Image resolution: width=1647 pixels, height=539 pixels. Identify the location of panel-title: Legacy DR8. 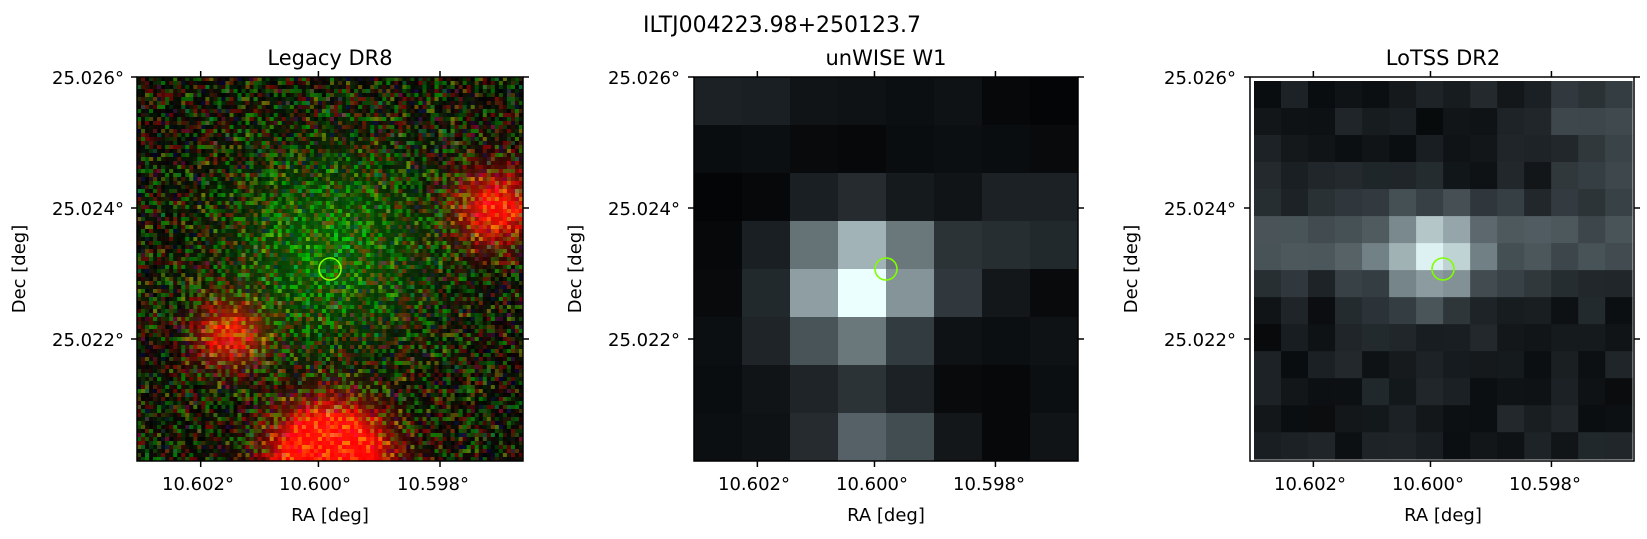
(329, 58).